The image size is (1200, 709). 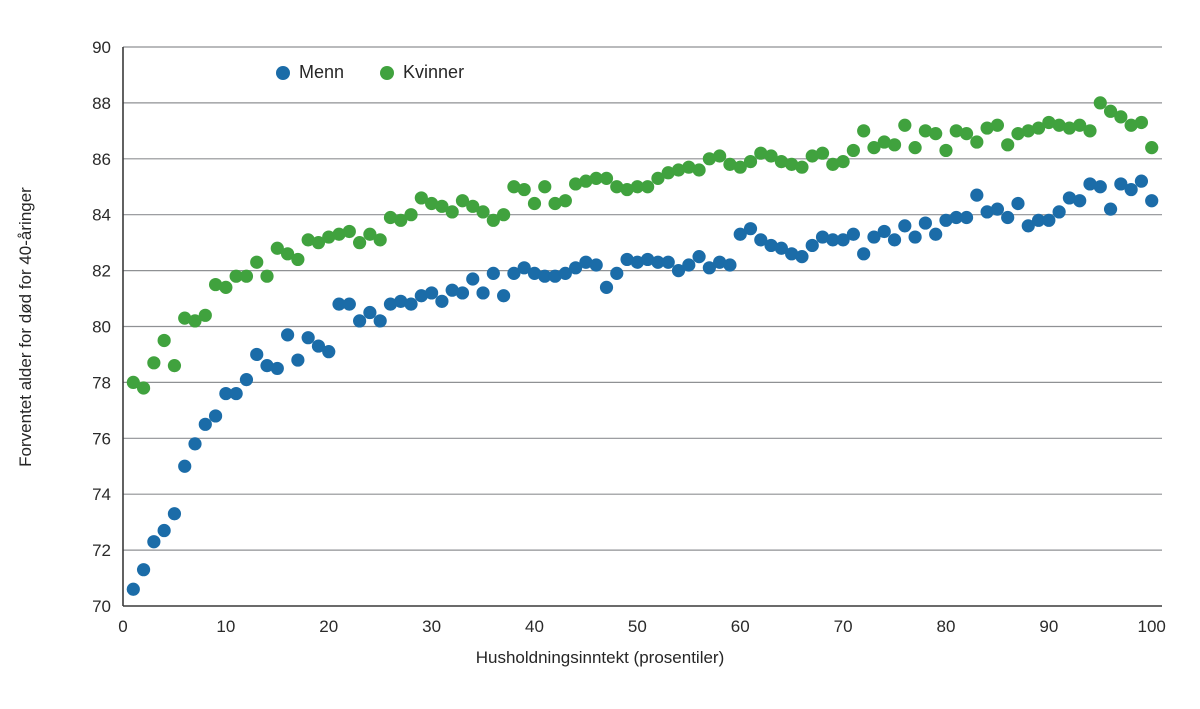 I want to click on y-axis-title: Forventet alder for død for 40-åringer, so click(x=25, y=327).